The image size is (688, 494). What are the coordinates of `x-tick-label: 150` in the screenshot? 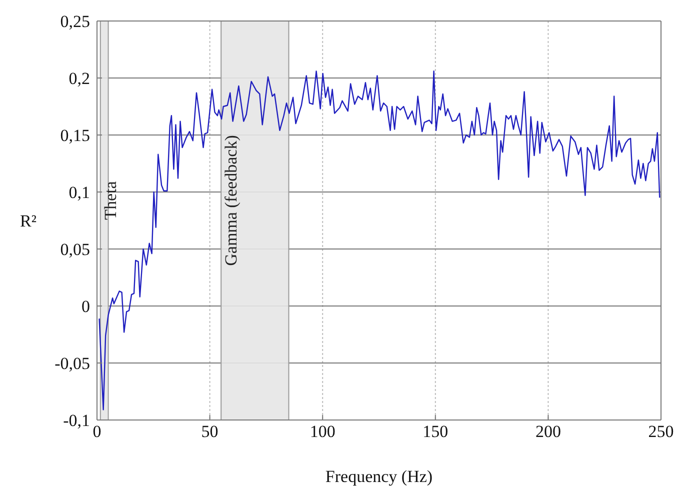 It's located at (435, 432).